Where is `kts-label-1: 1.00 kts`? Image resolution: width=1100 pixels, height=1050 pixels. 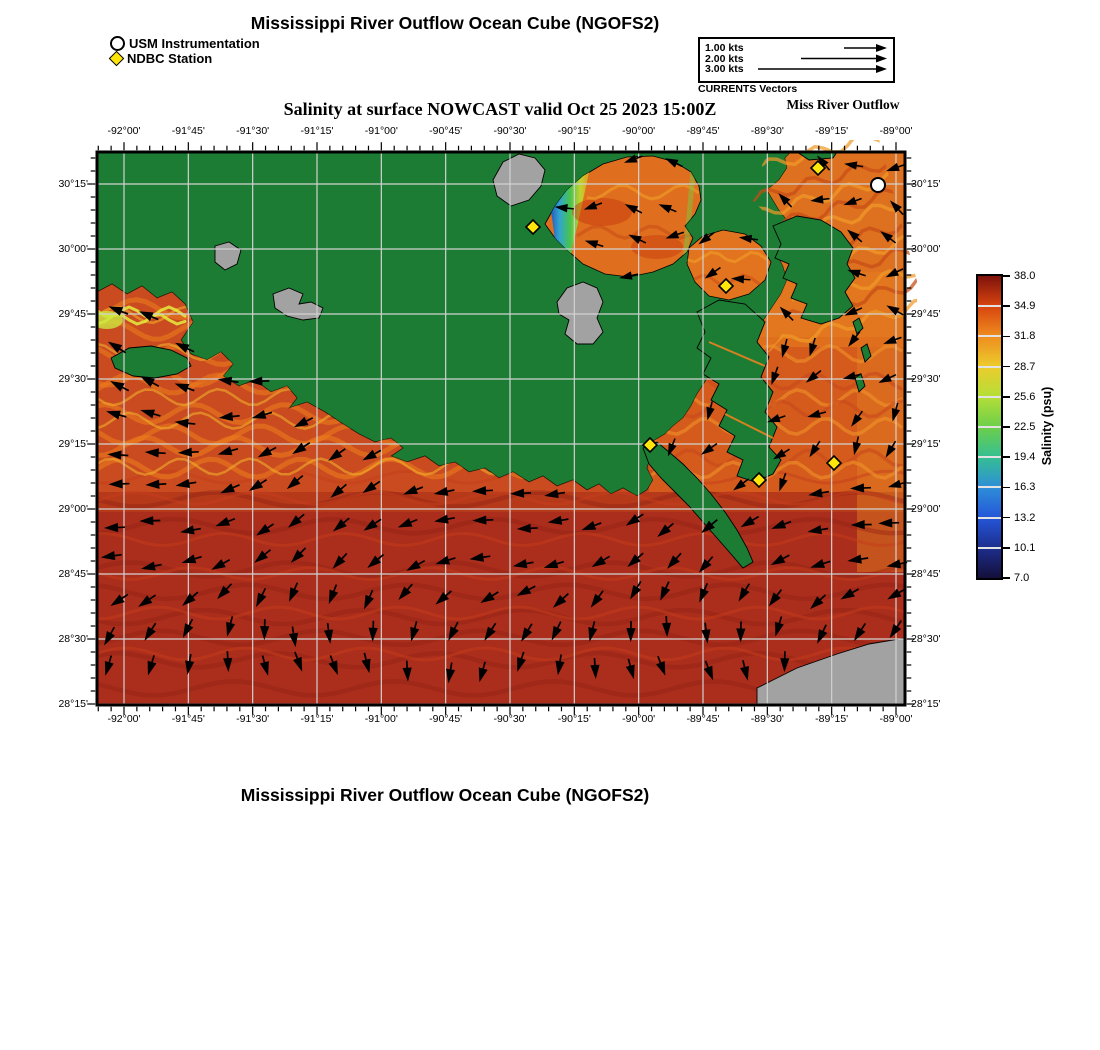
kts-label-1: 1.00 kts is located at coordinates (724, 48).